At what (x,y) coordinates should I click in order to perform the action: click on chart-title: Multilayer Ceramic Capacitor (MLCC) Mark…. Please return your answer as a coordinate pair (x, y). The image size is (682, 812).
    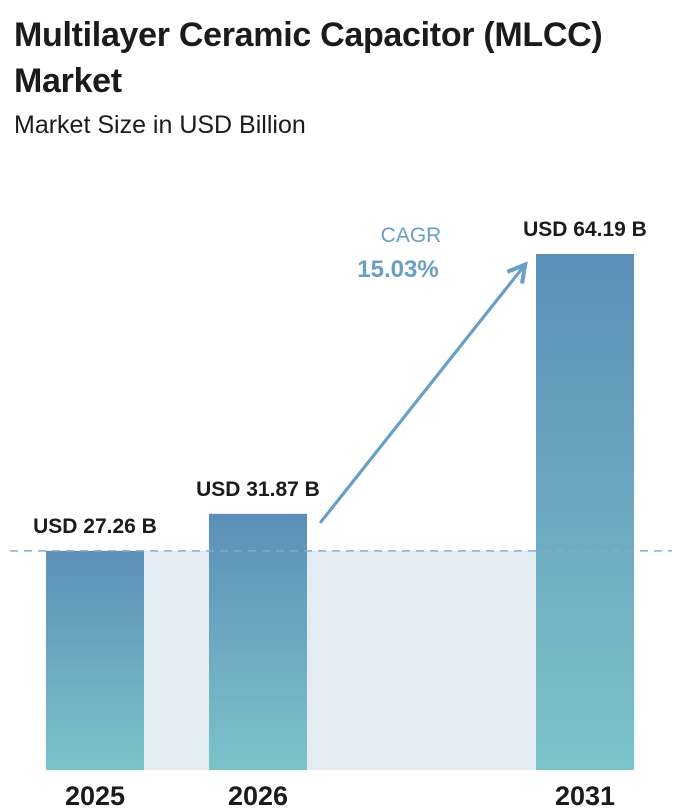
    Looking at the image, I should click on (308, 58).